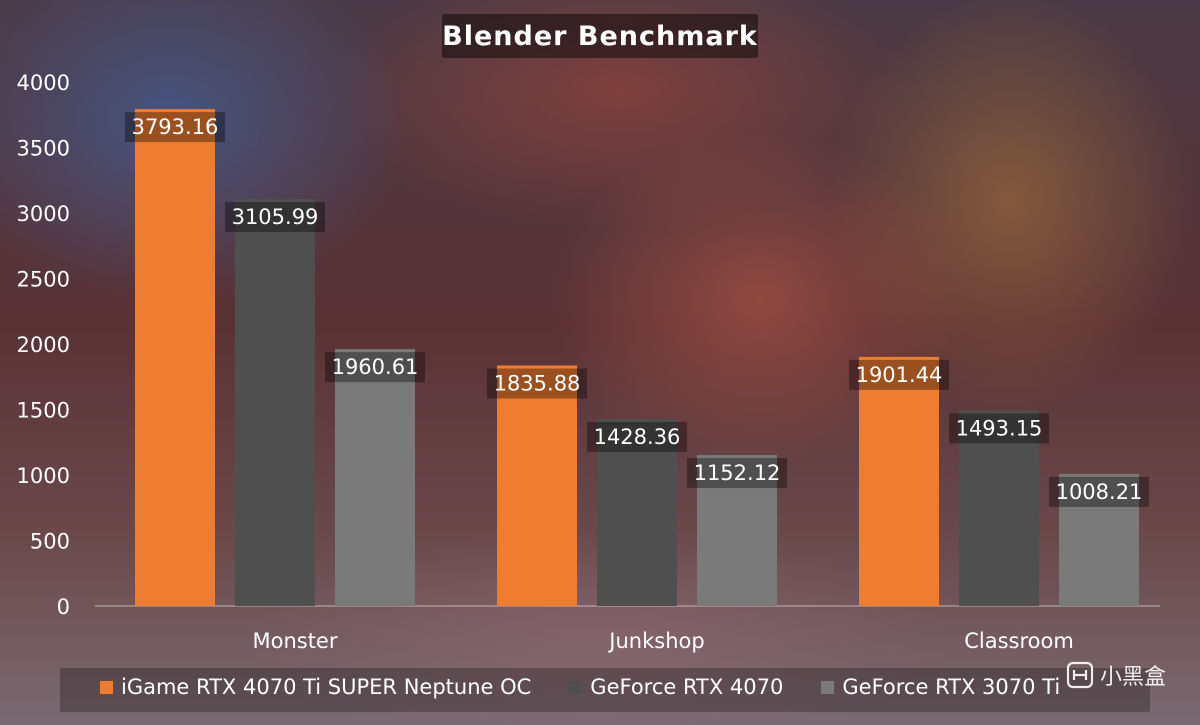 This screenshot has height=725, width=1200. I want to click on legend-item: iGame RTX 4070 Ti SUPER Neptune OC, so click(315, 687).